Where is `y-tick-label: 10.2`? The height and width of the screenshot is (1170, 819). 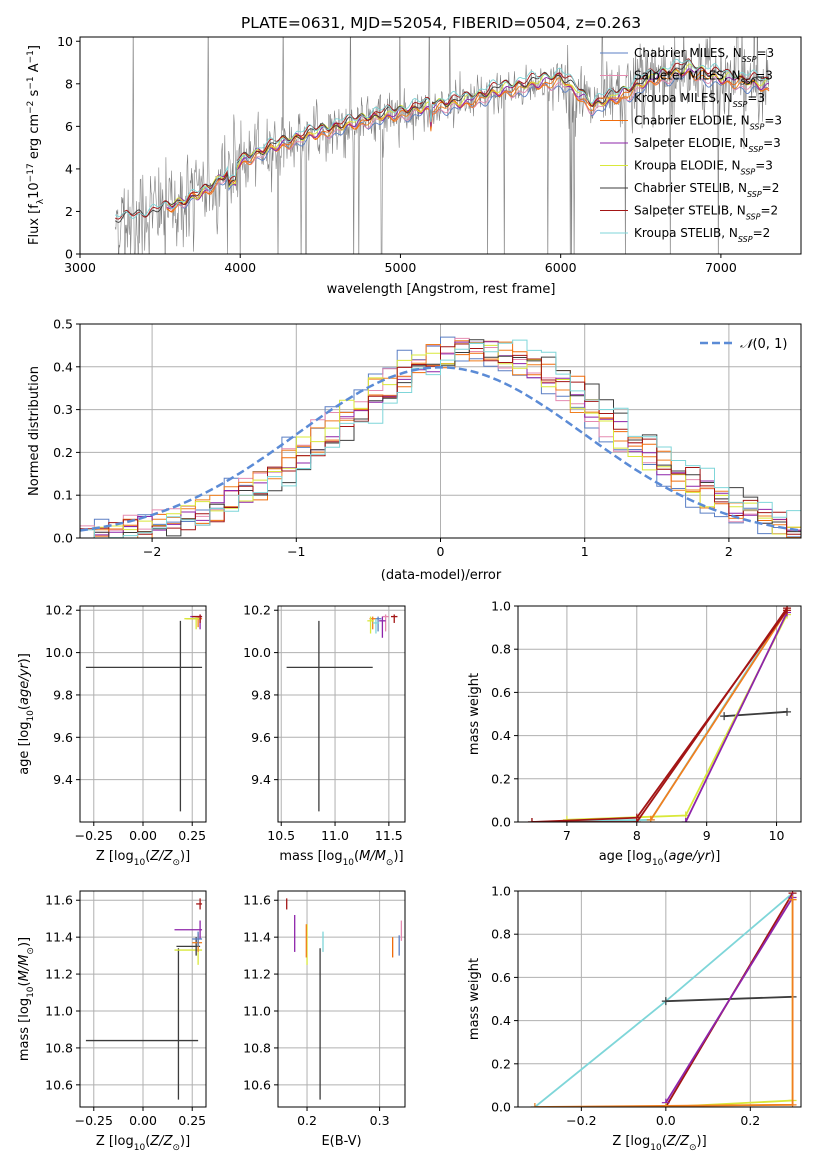
y-tick-label: 10.2 is located at coordinates (59, 610).